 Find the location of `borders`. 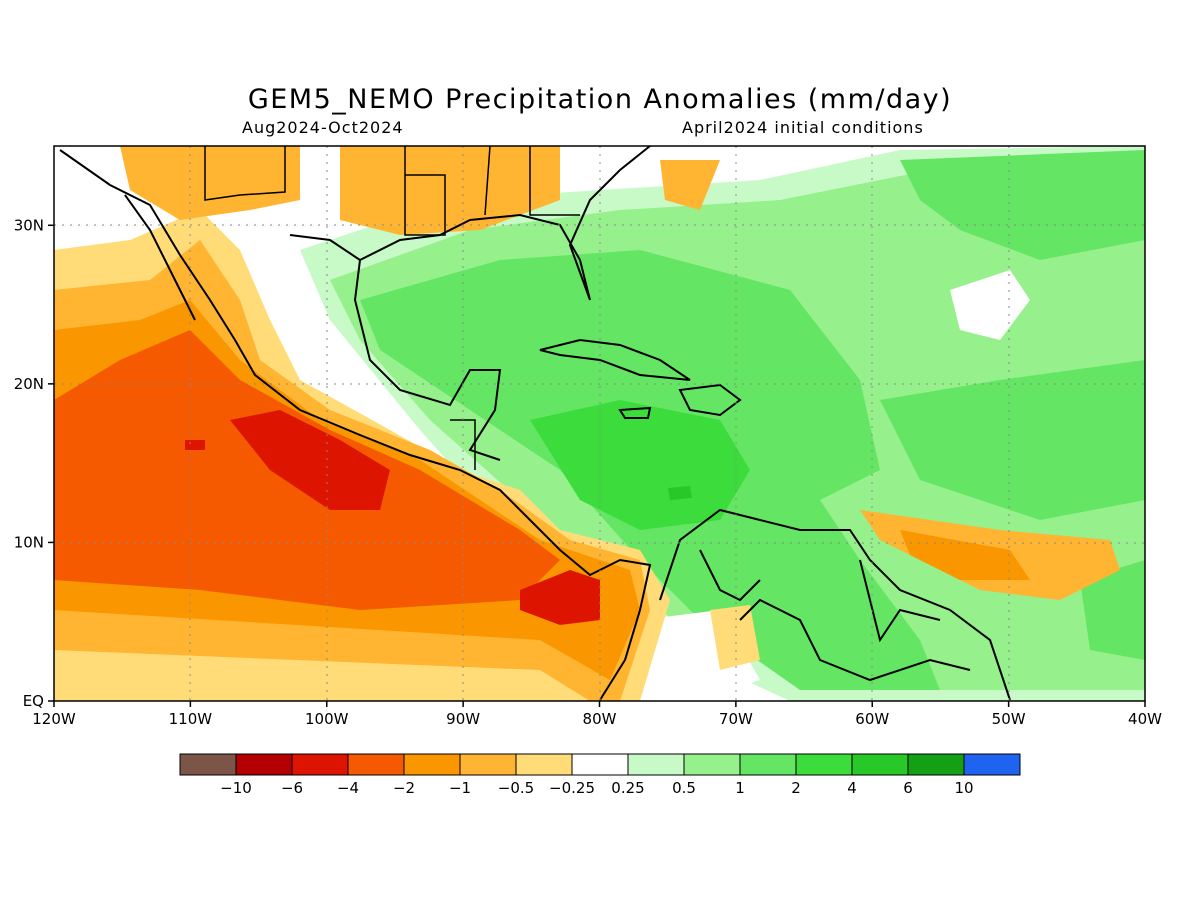

borders is located at coordinates (392, 308).